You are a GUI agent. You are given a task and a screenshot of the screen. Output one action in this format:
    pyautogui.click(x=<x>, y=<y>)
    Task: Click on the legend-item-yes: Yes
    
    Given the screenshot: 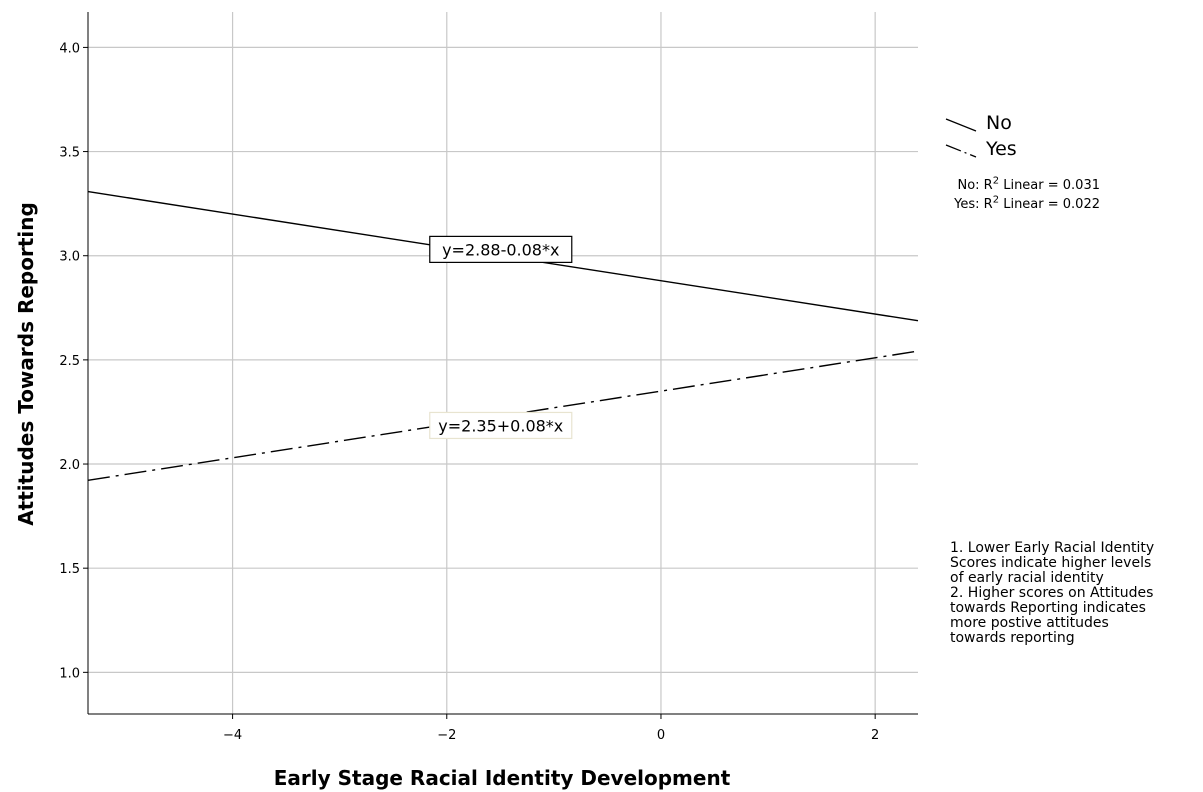 What is the action you would take?
    pyautogui.click(x=1024, y=151)
    